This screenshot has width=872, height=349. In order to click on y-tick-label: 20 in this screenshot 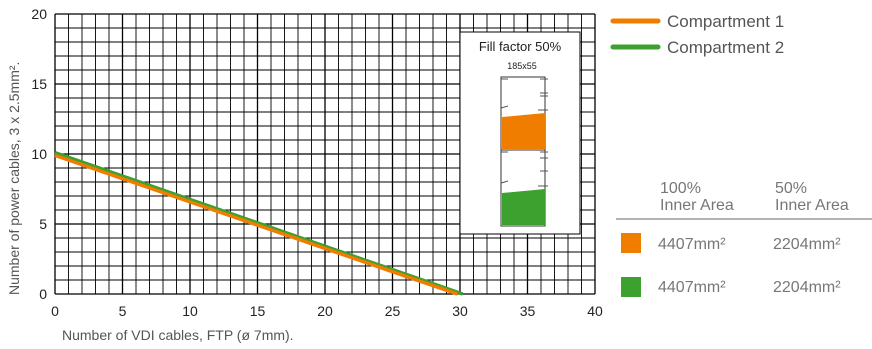, I will do `click(39, 14)`.